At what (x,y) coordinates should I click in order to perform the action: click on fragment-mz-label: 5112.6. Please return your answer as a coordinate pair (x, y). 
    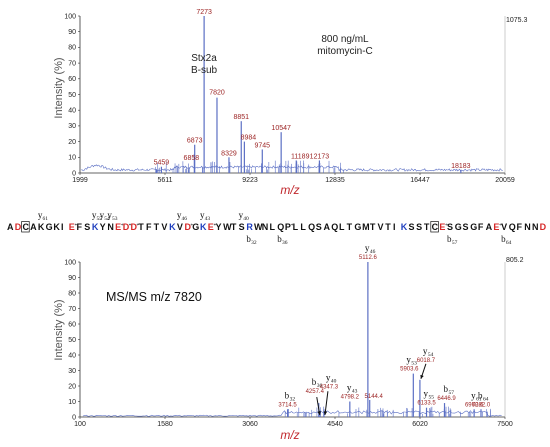
    Looking at the image, I should click on (368, 258).